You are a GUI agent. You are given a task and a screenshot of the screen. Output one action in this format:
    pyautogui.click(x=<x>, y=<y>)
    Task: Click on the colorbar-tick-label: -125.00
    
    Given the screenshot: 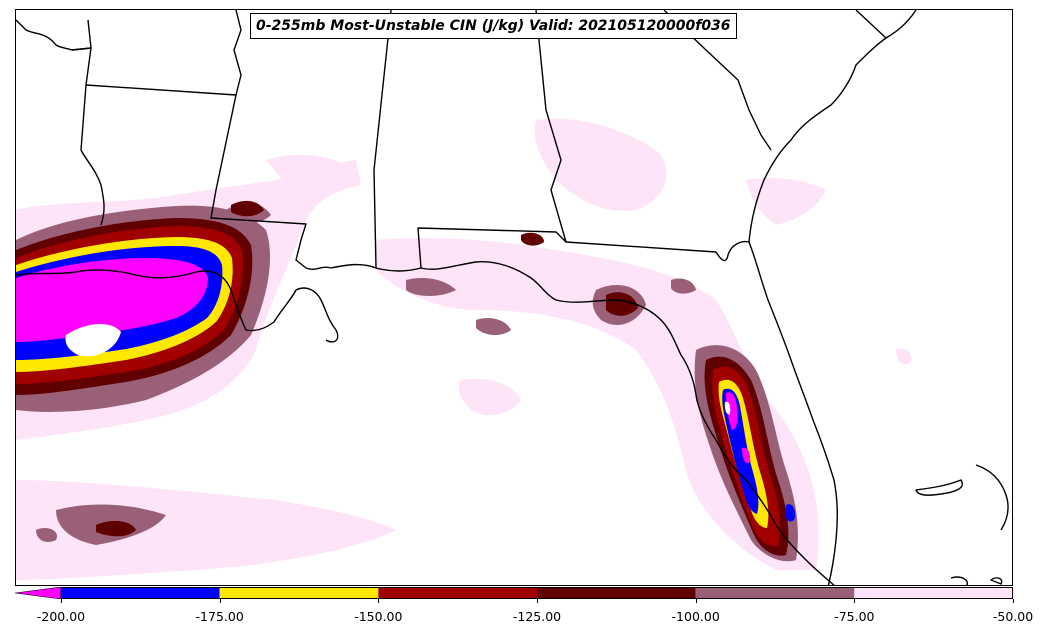 What is the action you would take?
    pyautogui.click(x=537, y=616)
    